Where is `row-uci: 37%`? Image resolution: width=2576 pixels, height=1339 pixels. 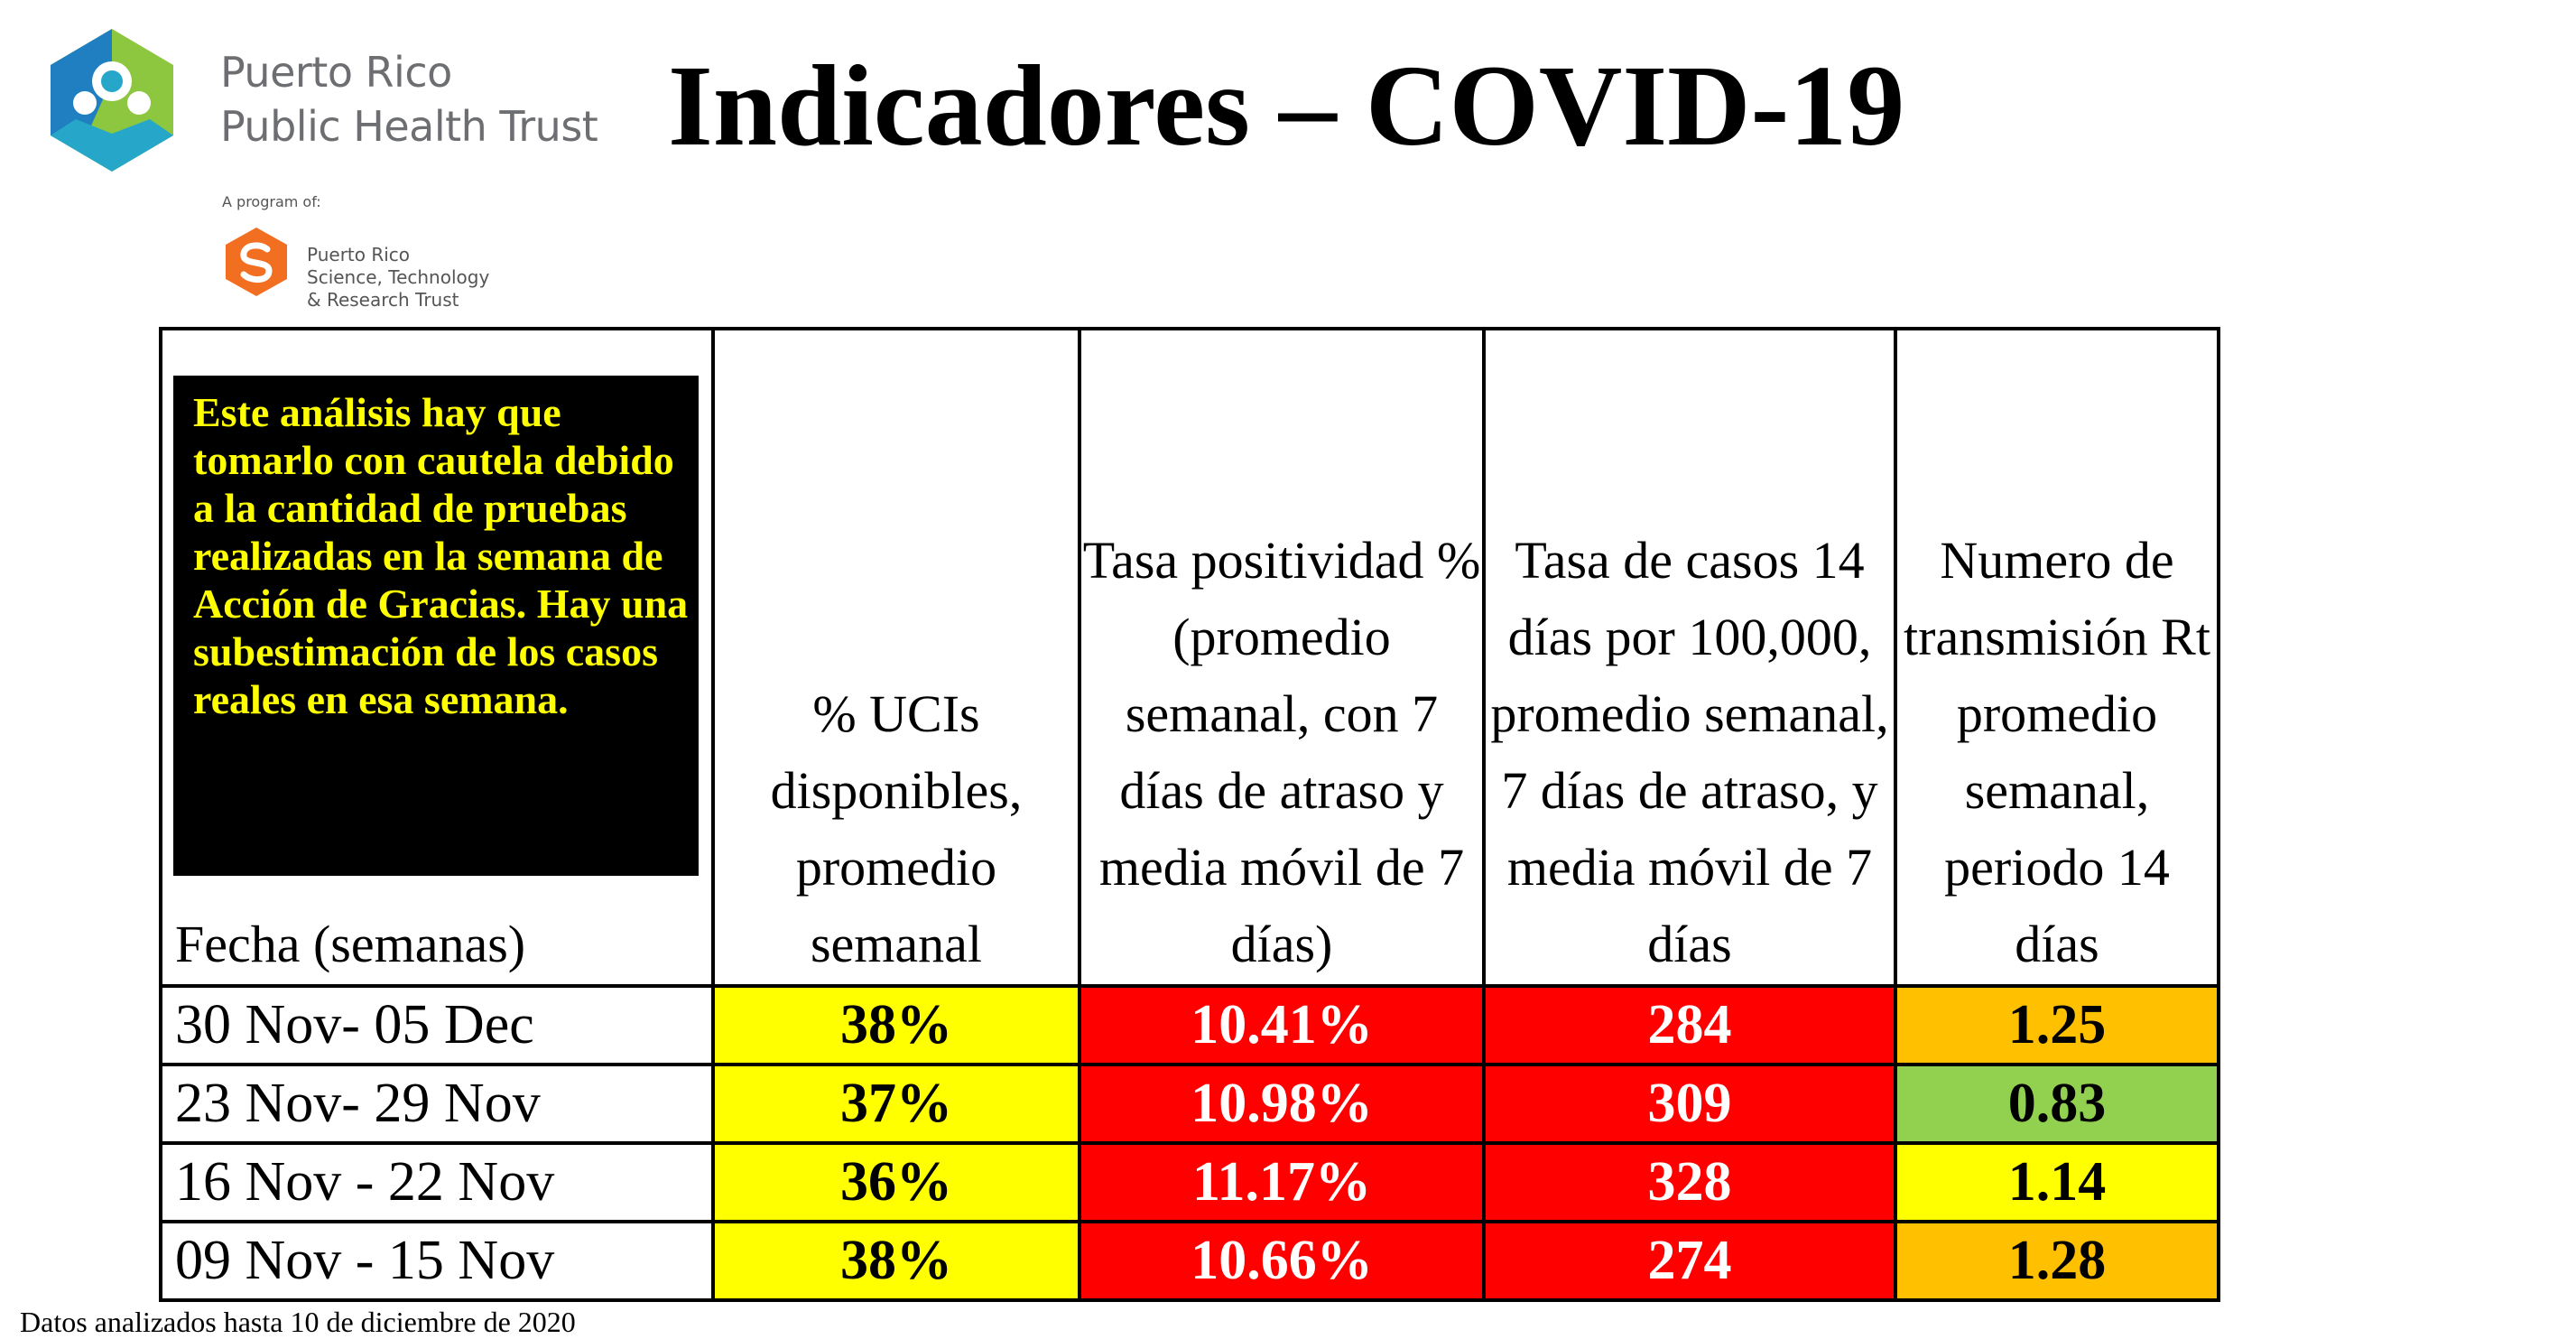
row-uci: 37% is located at coordinates (896, 1104).